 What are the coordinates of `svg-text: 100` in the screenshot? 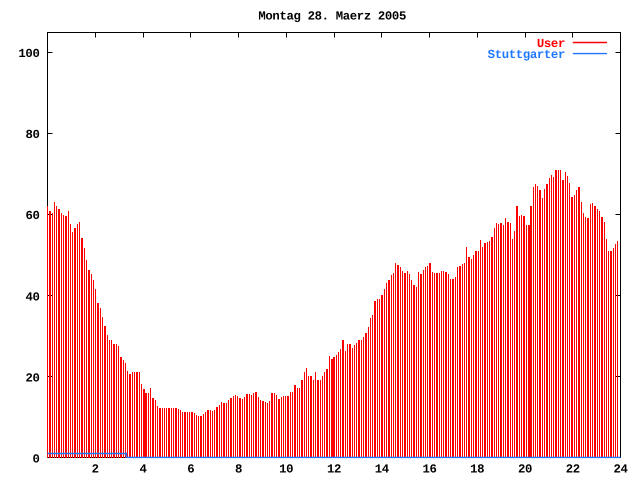 It's located at (28, 54).